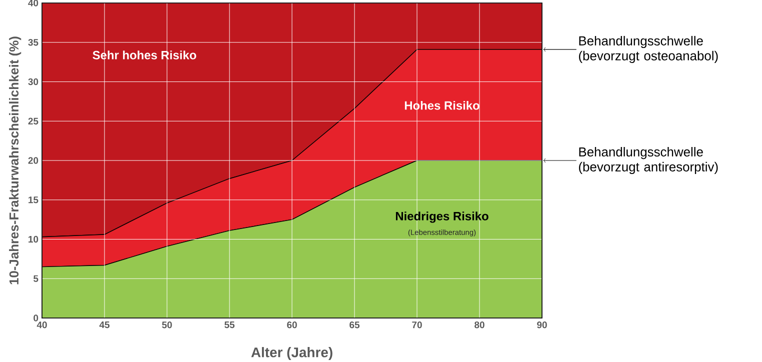 Image resolution: width=762 pixels, height=362 pixels. I want to click on y-tick-label: 0, so click(36, 318).